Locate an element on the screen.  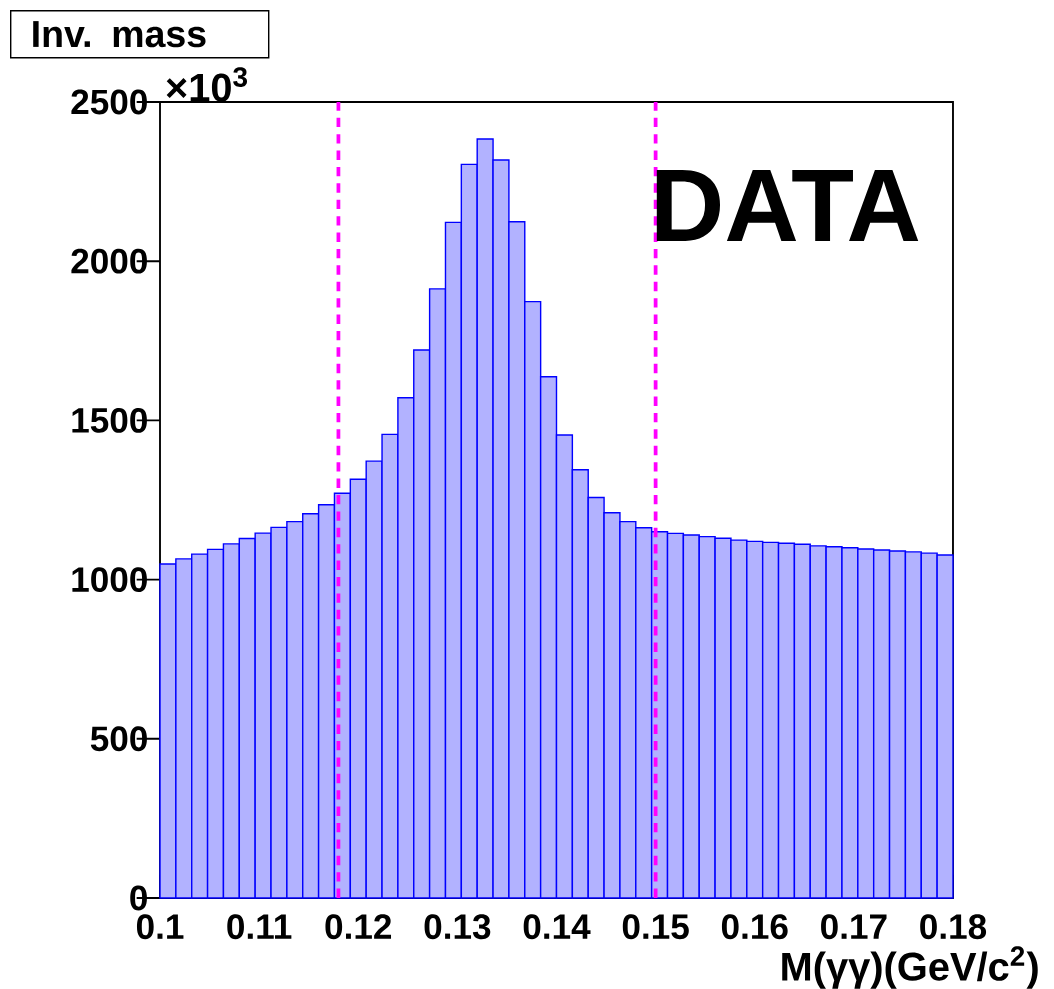
y-tick-label: 1000 is located at coordinates (109, 580).